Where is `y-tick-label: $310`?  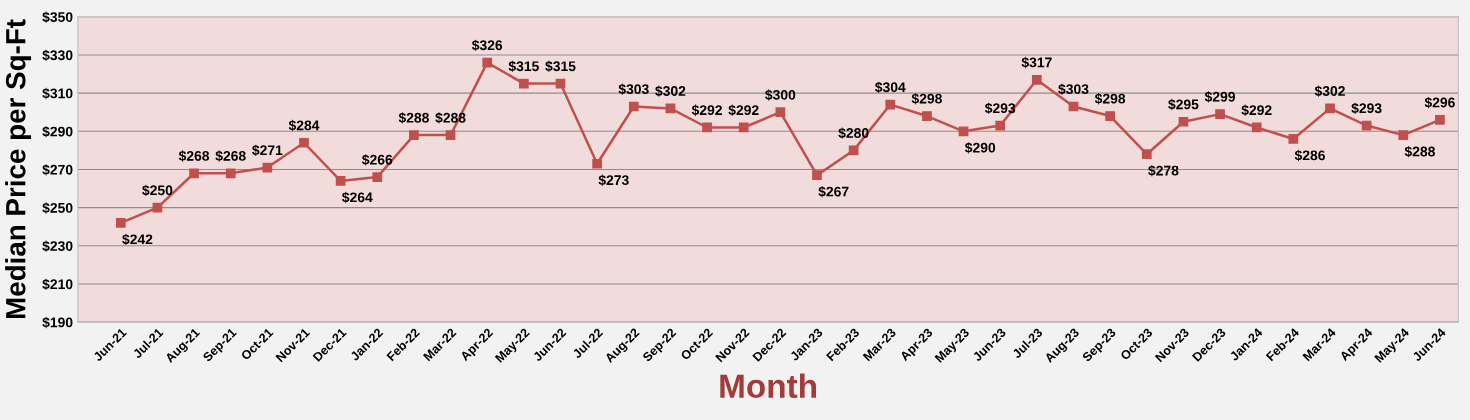 y-tick-label: $310 is located at coordinates (57, 93).